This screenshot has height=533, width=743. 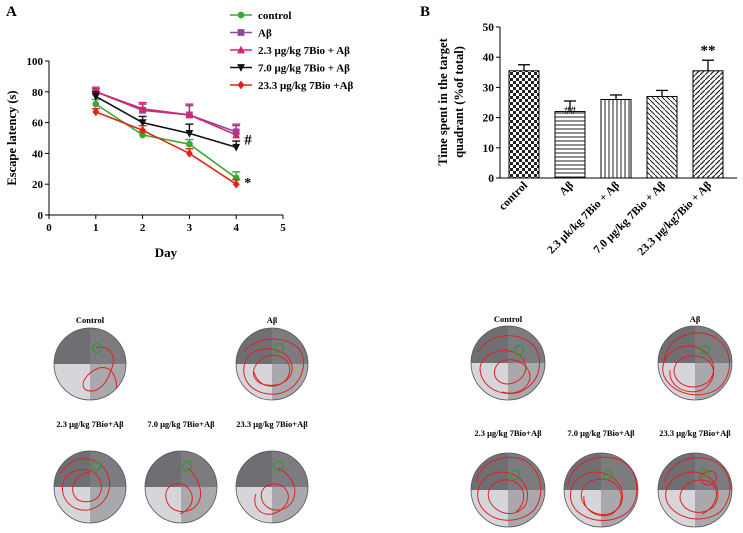 I want to click on quadrant-ne, so click(x=199, y=469).